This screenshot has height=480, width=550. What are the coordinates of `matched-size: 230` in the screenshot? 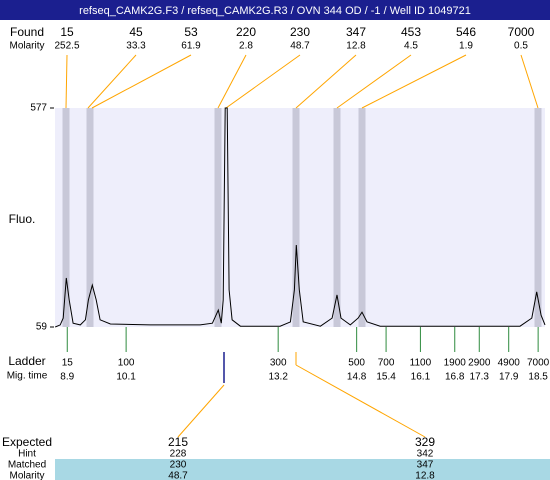 It's located at (178, 465).